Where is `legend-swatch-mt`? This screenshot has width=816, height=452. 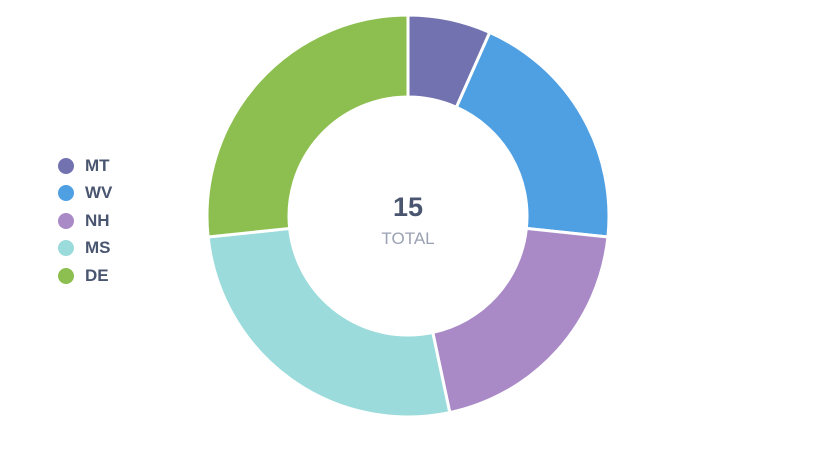
legend-swatch-mt is located at coordinates (66, 165).